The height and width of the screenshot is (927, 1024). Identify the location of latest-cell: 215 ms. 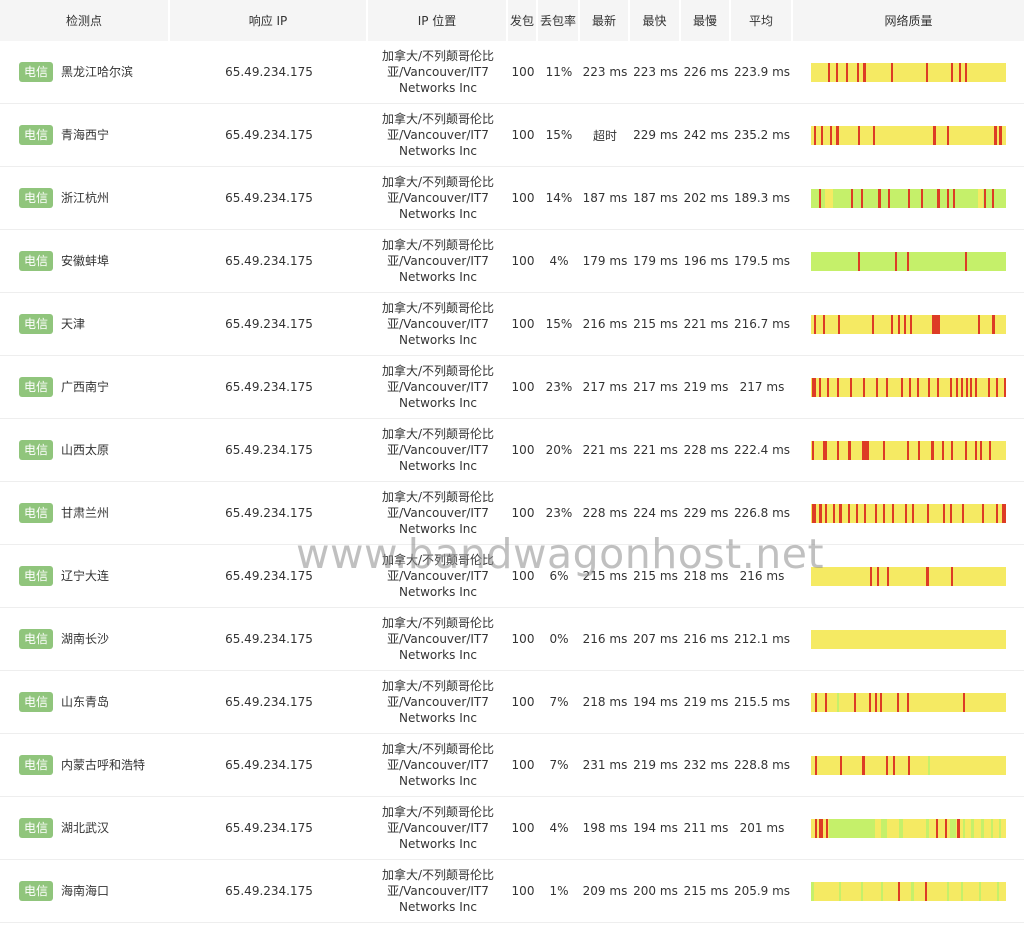
(605, 576).